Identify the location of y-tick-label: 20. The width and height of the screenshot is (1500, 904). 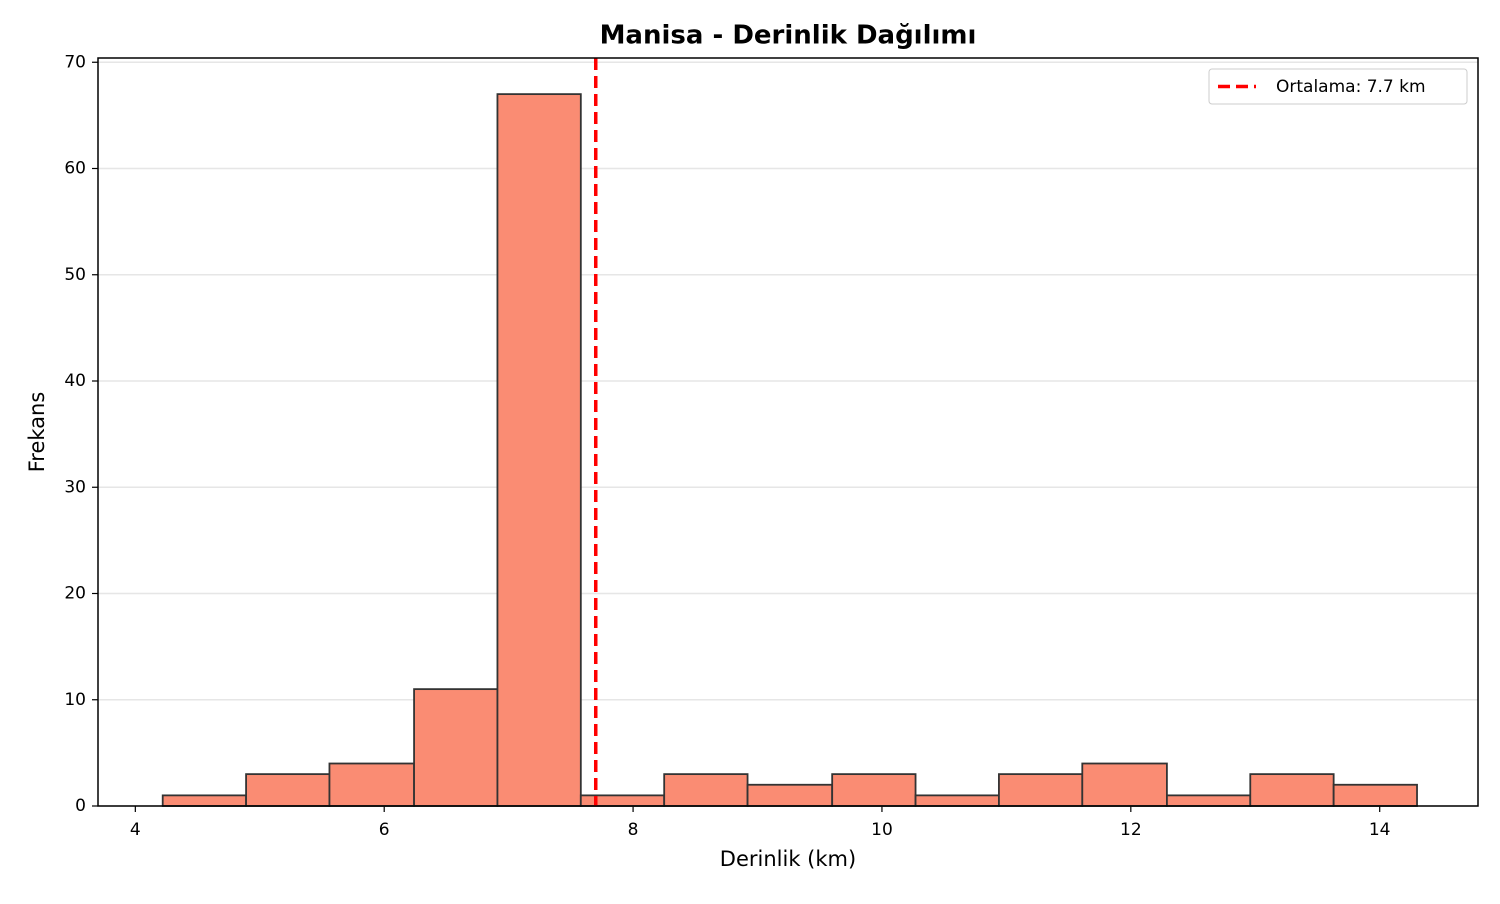
(75, 594).